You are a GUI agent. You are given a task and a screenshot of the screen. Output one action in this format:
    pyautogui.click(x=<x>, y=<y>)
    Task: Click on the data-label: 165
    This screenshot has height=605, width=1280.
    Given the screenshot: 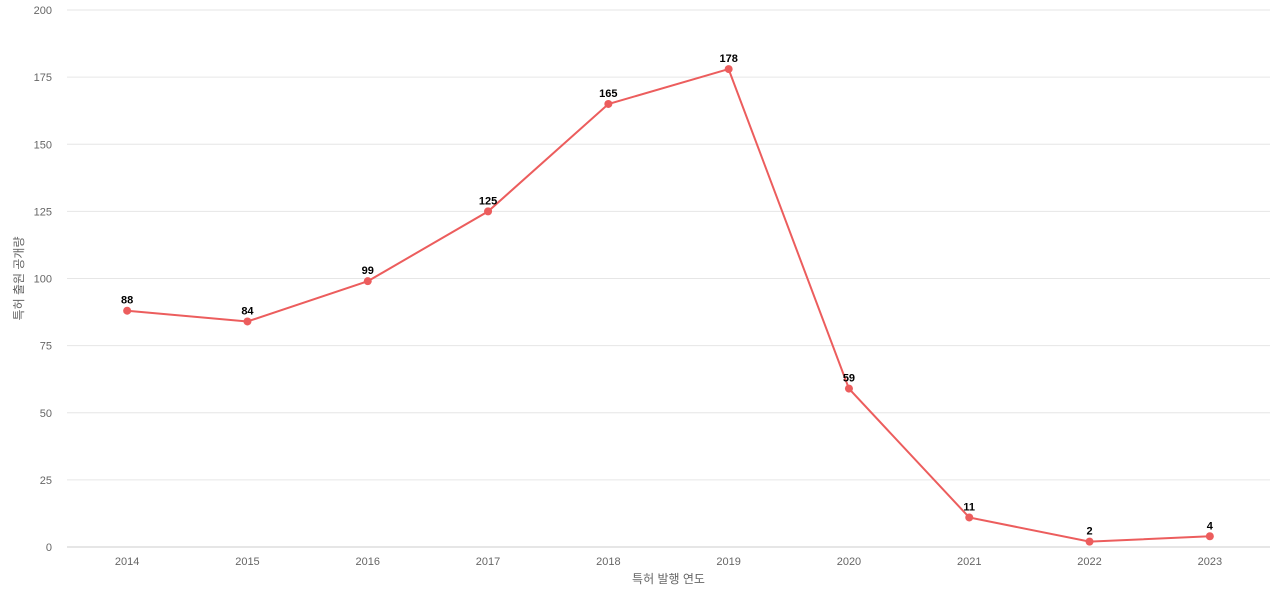 What is the action you would take?
    pyautogui.click(x=608, y=94)
    